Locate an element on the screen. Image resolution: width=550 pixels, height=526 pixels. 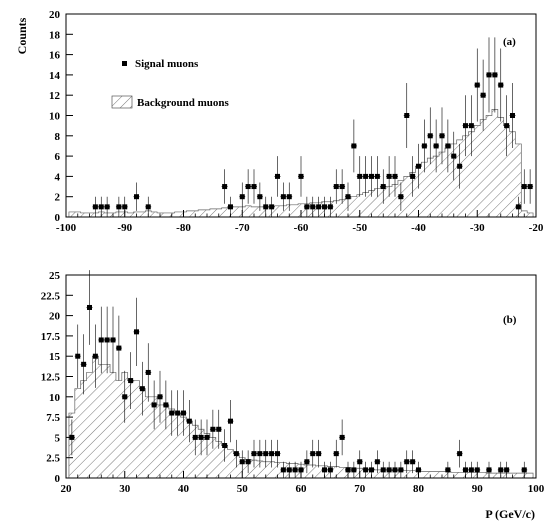
x-tick-label: -60 is located at coordinates (301, 228).